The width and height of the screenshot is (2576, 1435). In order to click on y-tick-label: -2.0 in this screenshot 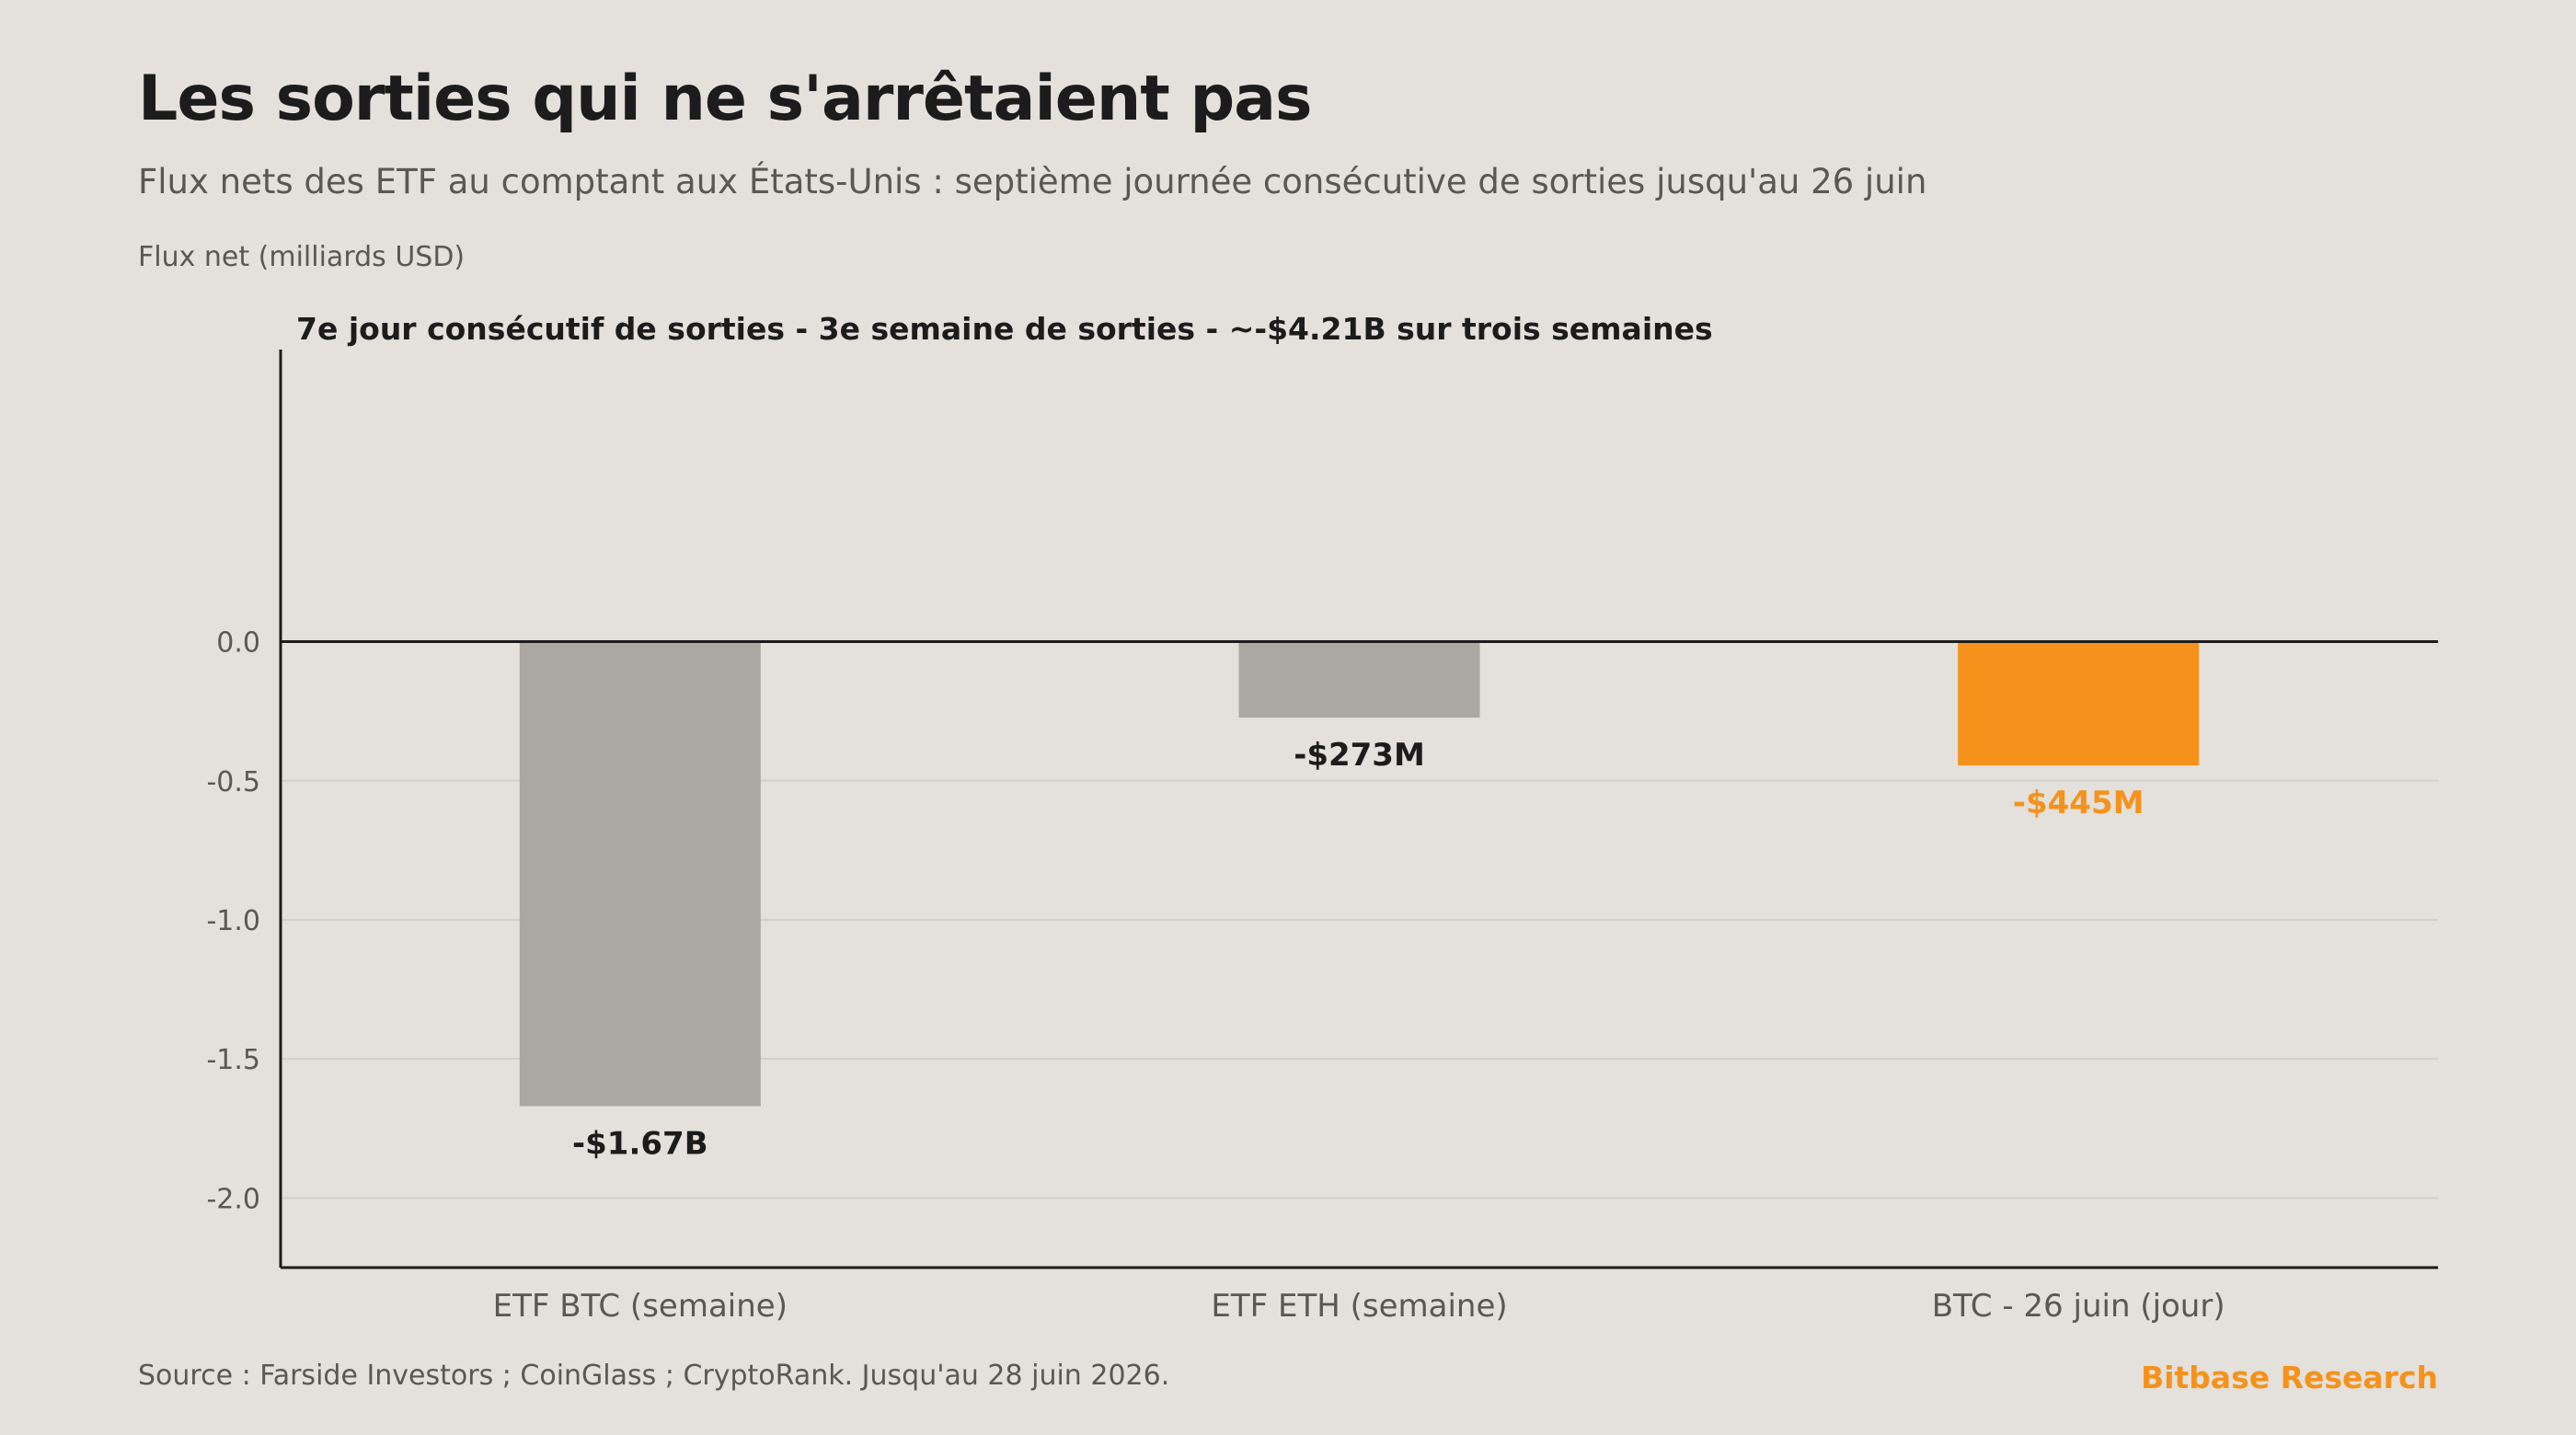, I will do `click(233, 1199)`.